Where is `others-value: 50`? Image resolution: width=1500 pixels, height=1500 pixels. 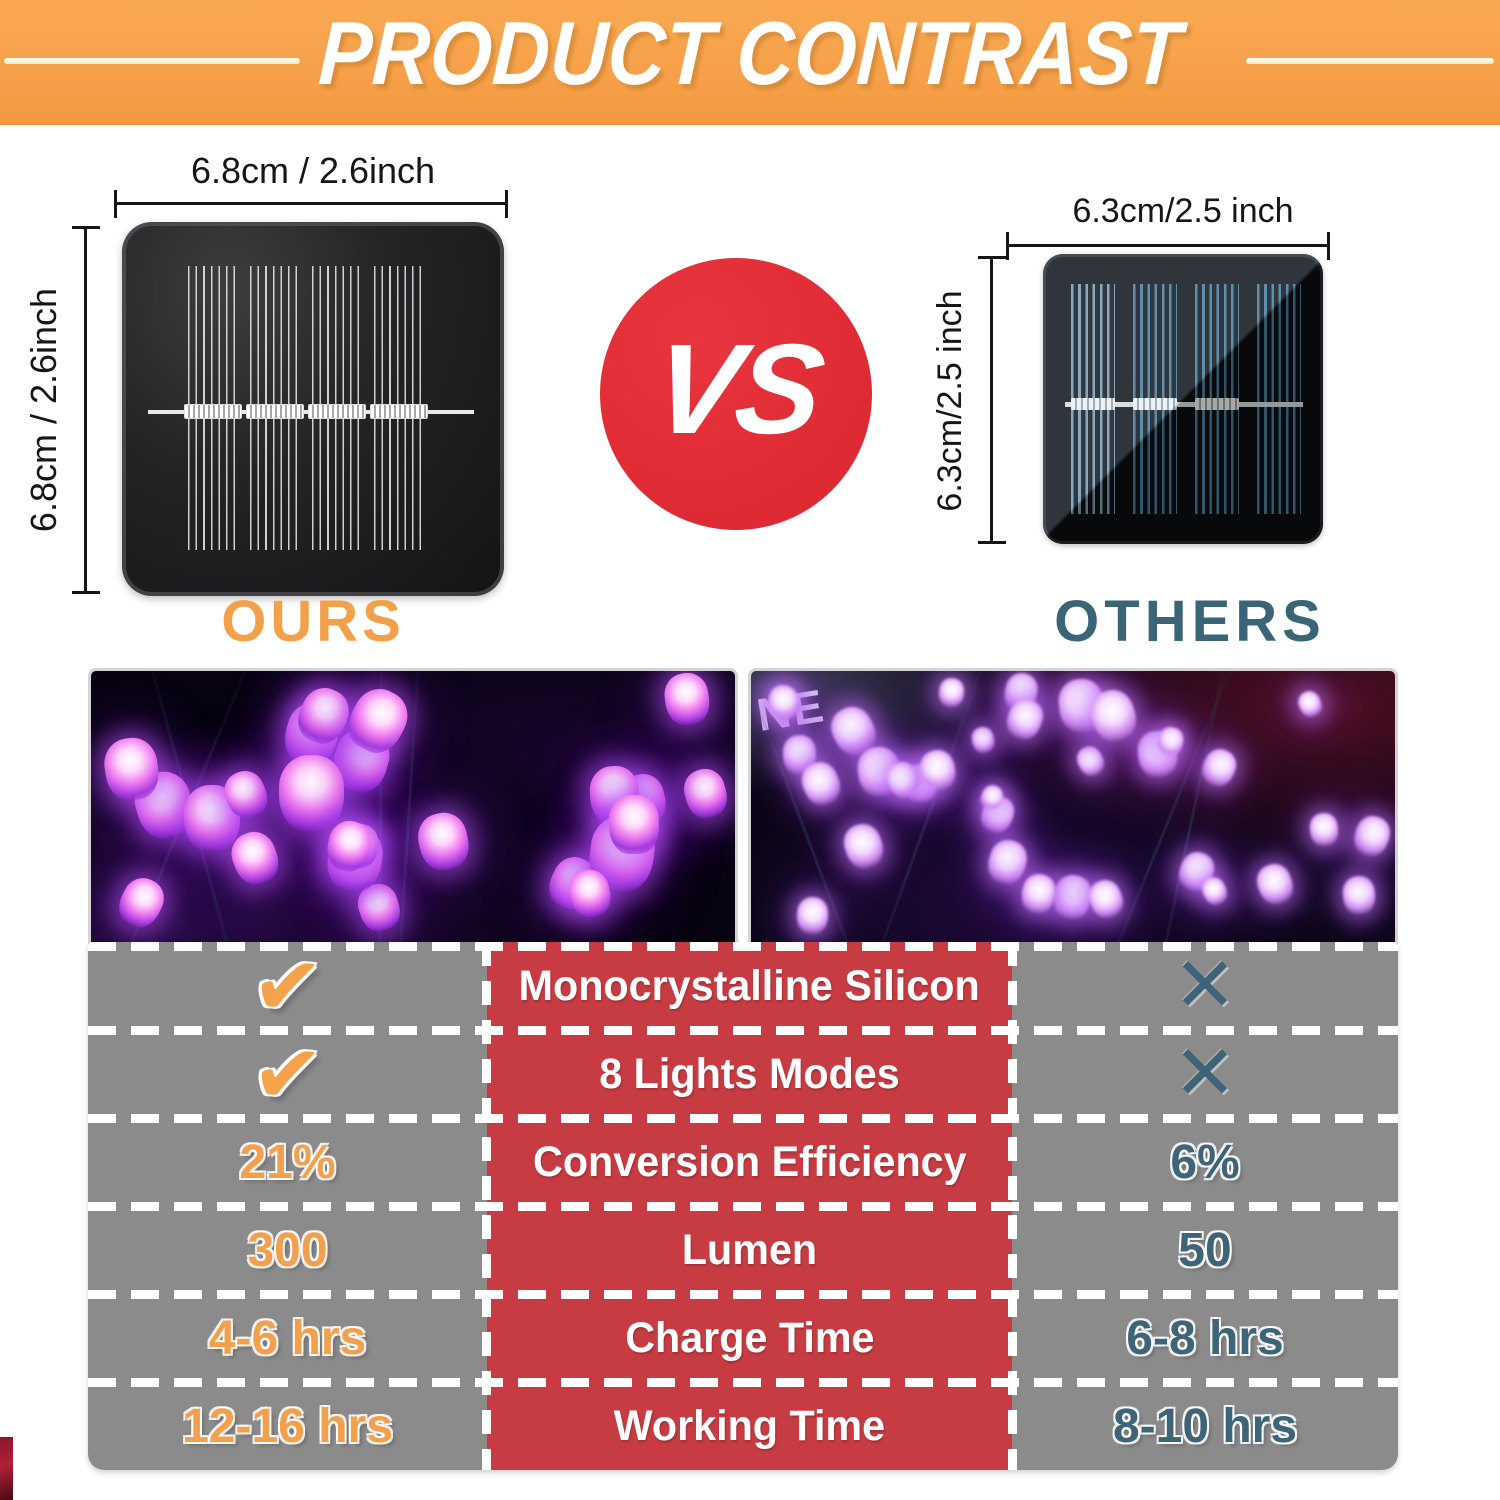 others-value: 50 is located at coordinates (1205, 1250).